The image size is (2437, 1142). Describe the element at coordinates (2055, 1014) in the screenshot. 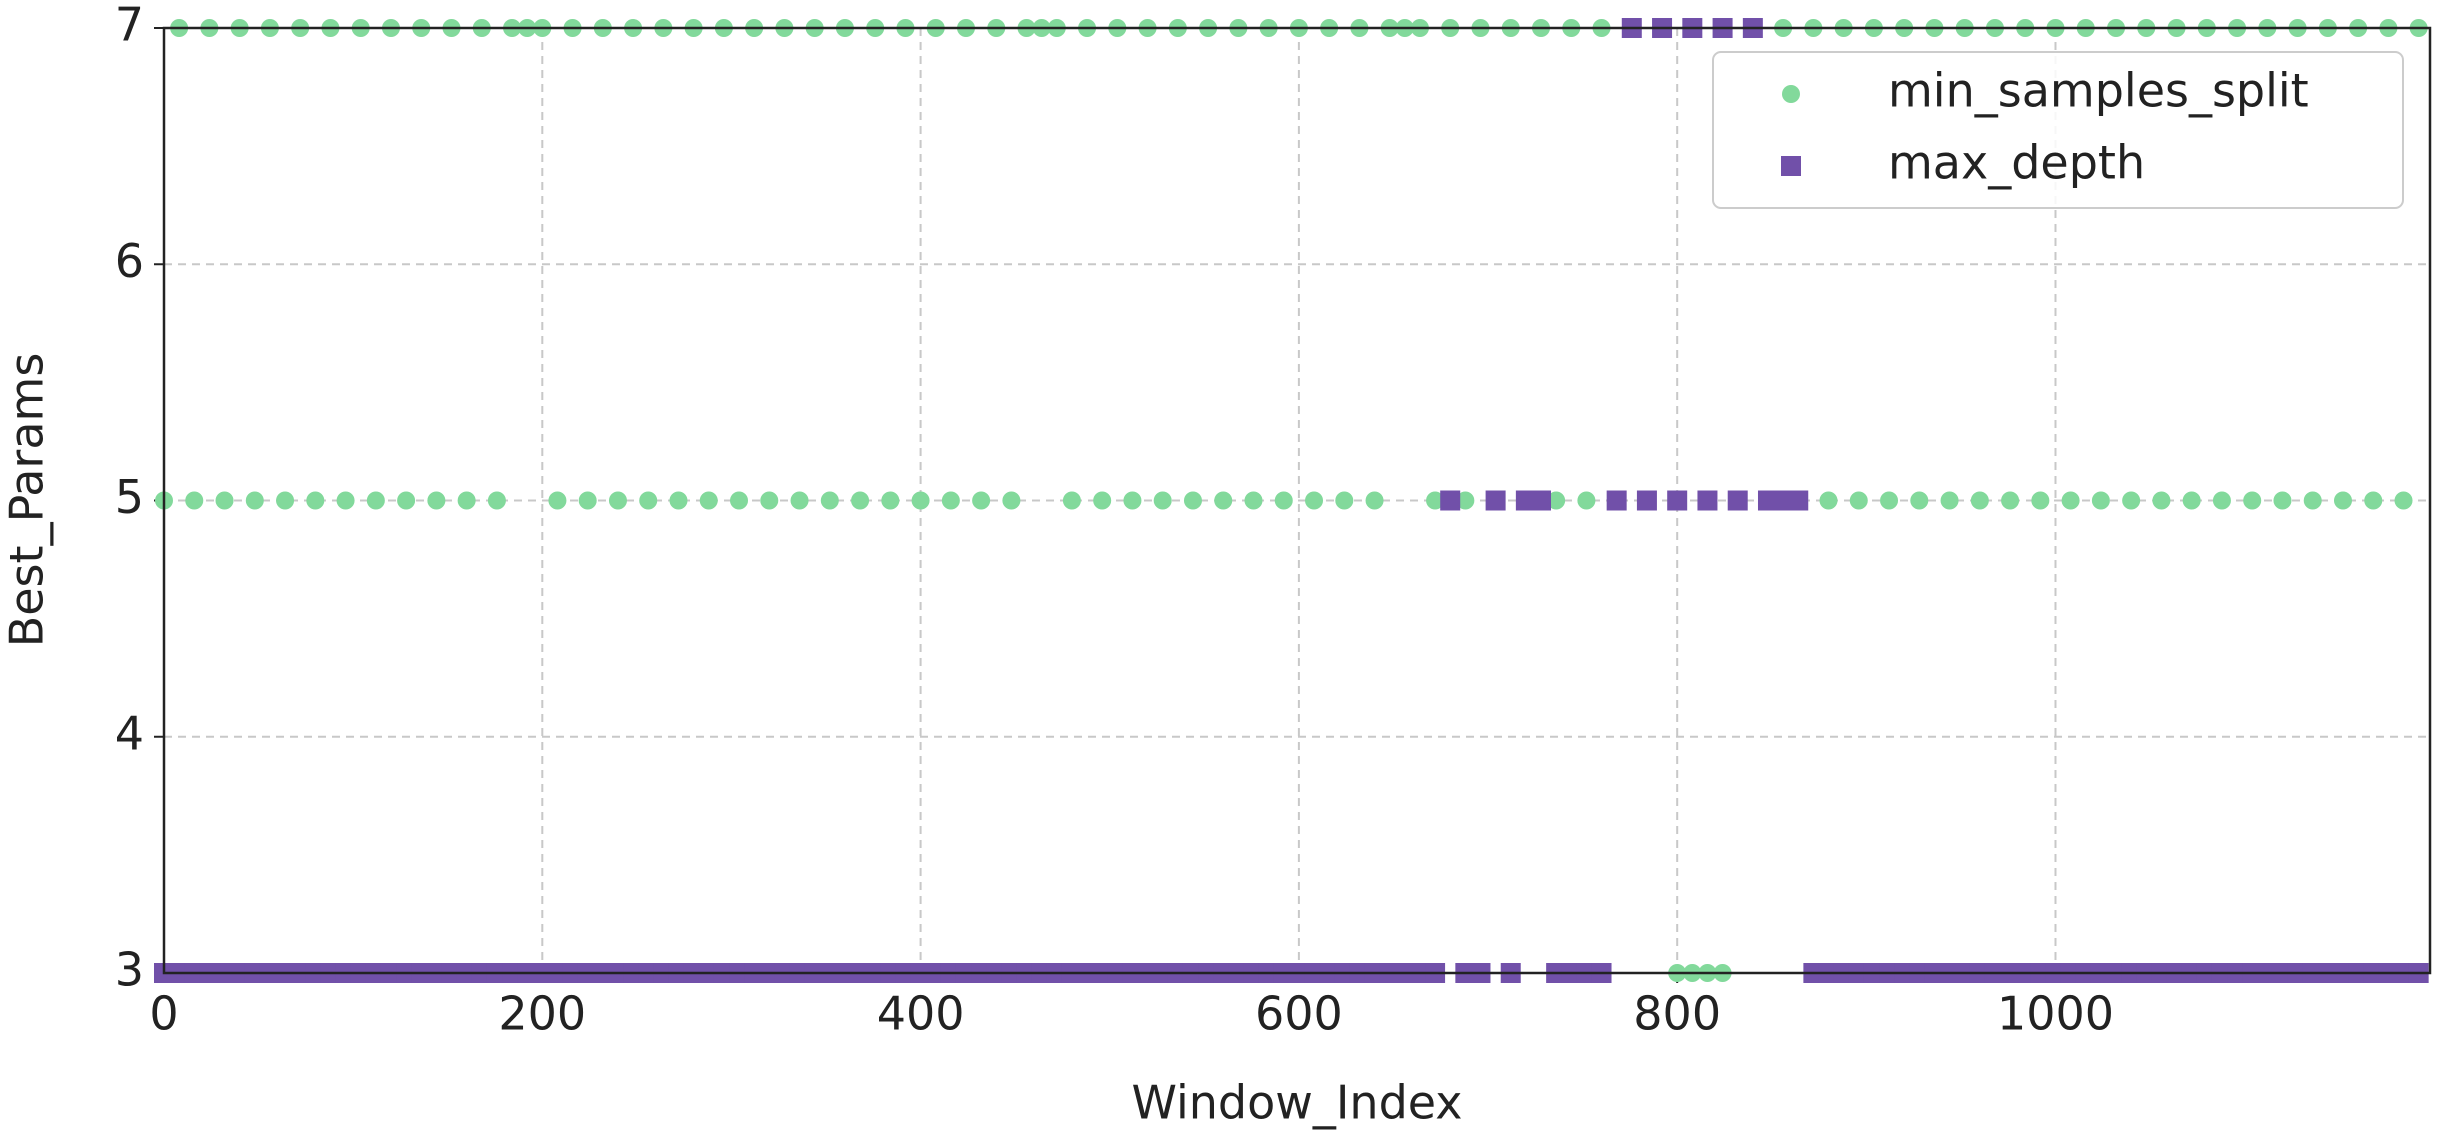

I see `x-tick-label: 1000` at that location.